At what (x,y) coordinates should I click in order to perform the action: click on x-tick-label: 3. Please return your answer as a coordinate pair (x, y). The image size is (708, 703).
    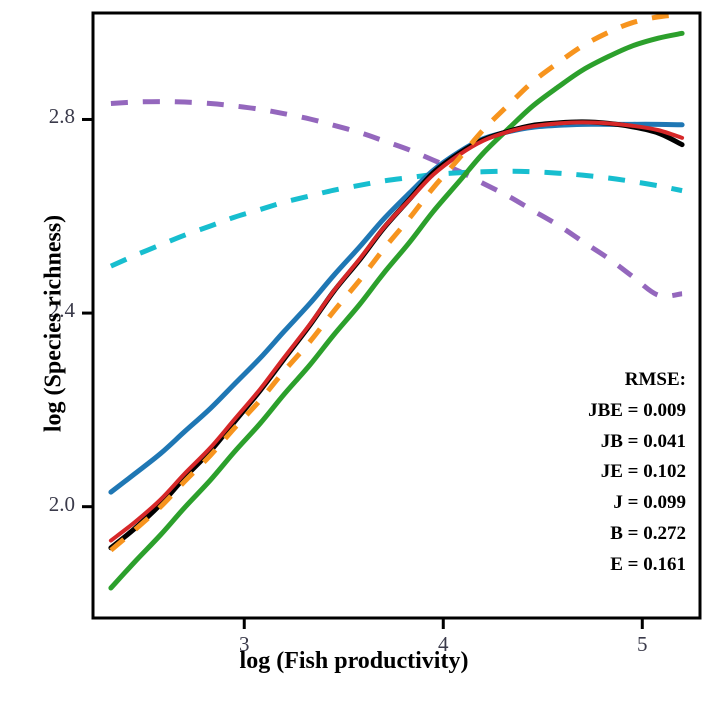
    Looking at the image, I should click on (244, 644).